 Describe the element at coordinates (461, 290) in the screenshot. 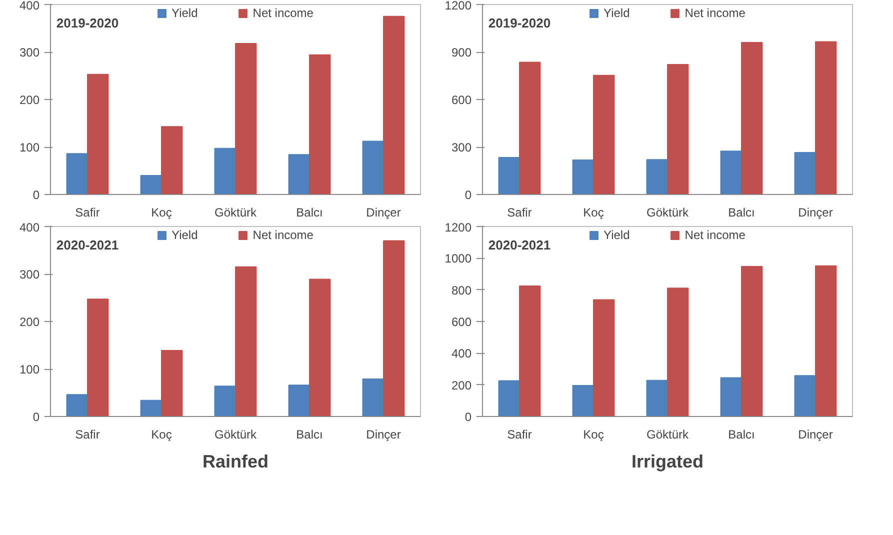

I see `y-tick-label: 800` at that location.